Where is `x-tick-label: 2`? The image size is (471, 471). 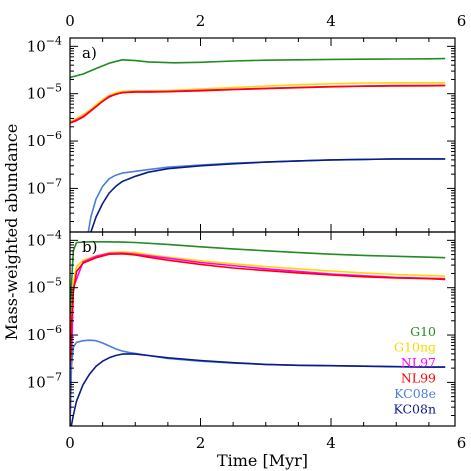 x-tick-label: 2 is located at coordinates (201, 443).